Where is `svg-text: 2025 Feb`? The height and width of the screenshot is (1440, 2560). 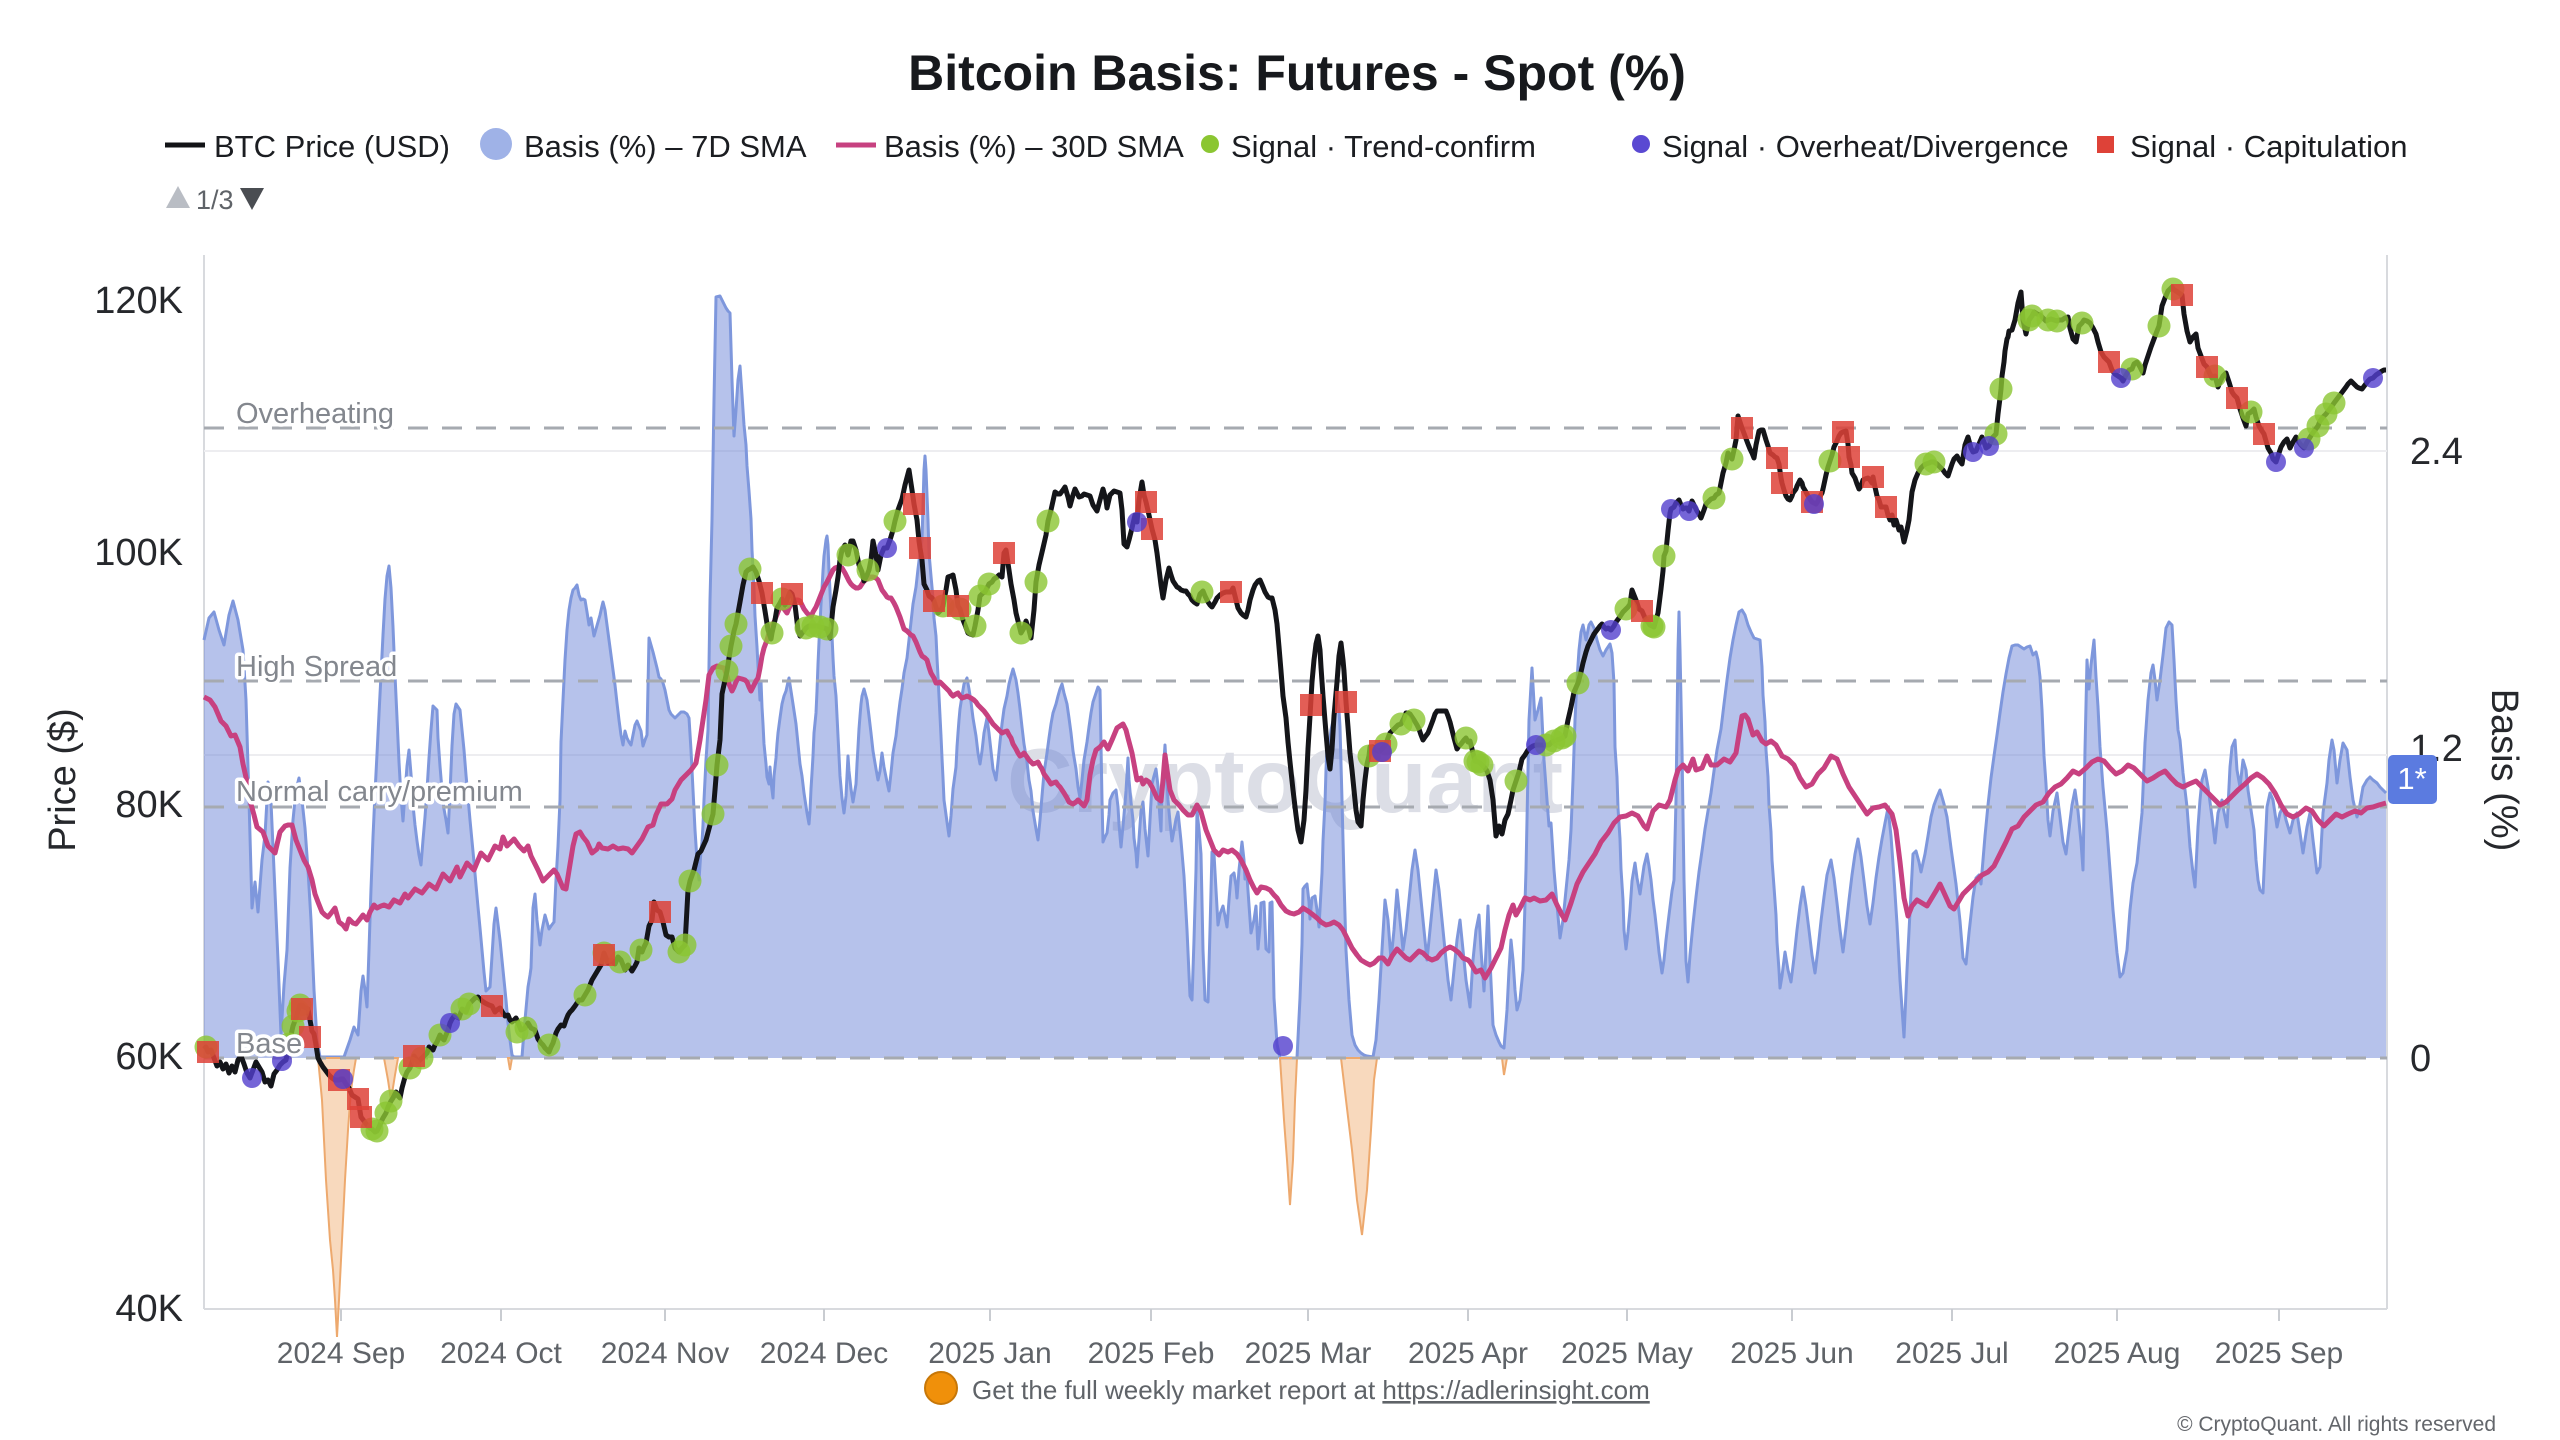
svg-text: 2025 Feb is located at coordinates (1151, 1353).